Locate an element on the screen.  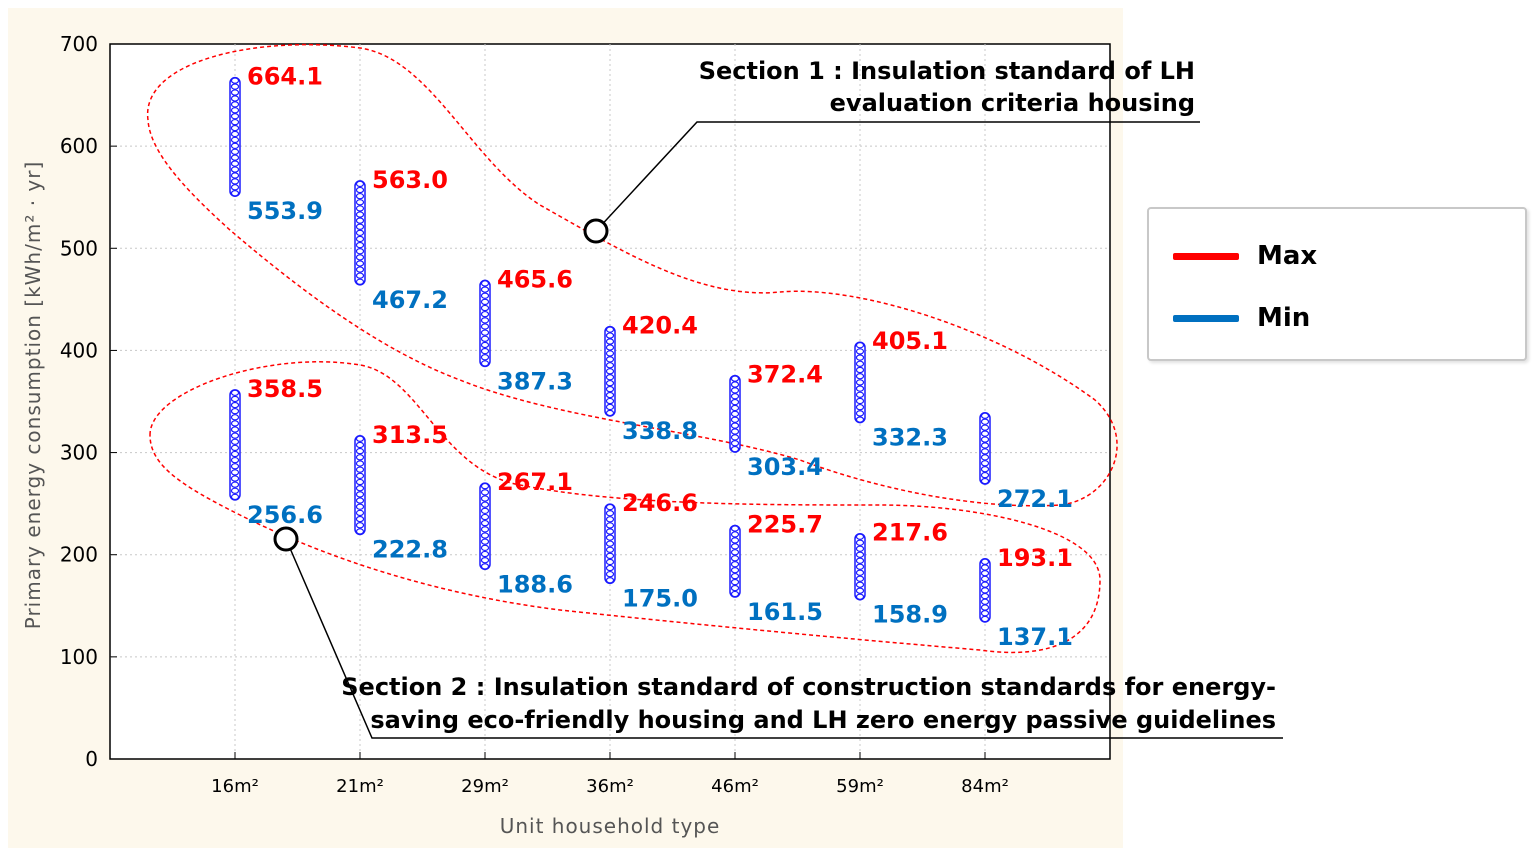
max-value-label: 465.6 is located at coordinates (535, 279).